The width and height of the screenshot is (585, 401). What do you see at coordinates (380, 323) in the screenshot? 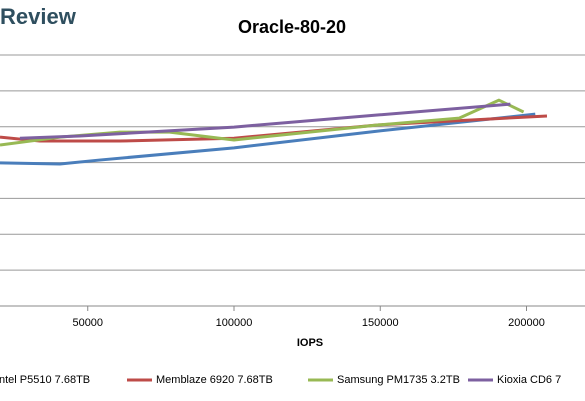
I see `x-tick-label: 150000` at bounding box center [380, 323].